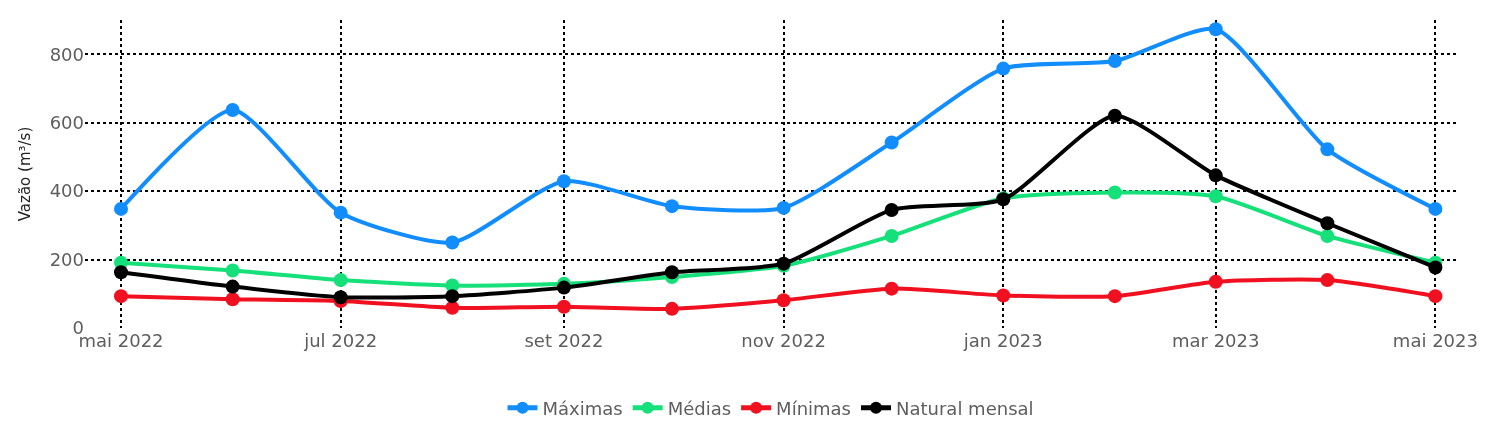  What do you see at coordinates (699, 408) in the screenshot?
I see `legend-label: Médias` at bounding box center [699, 408].